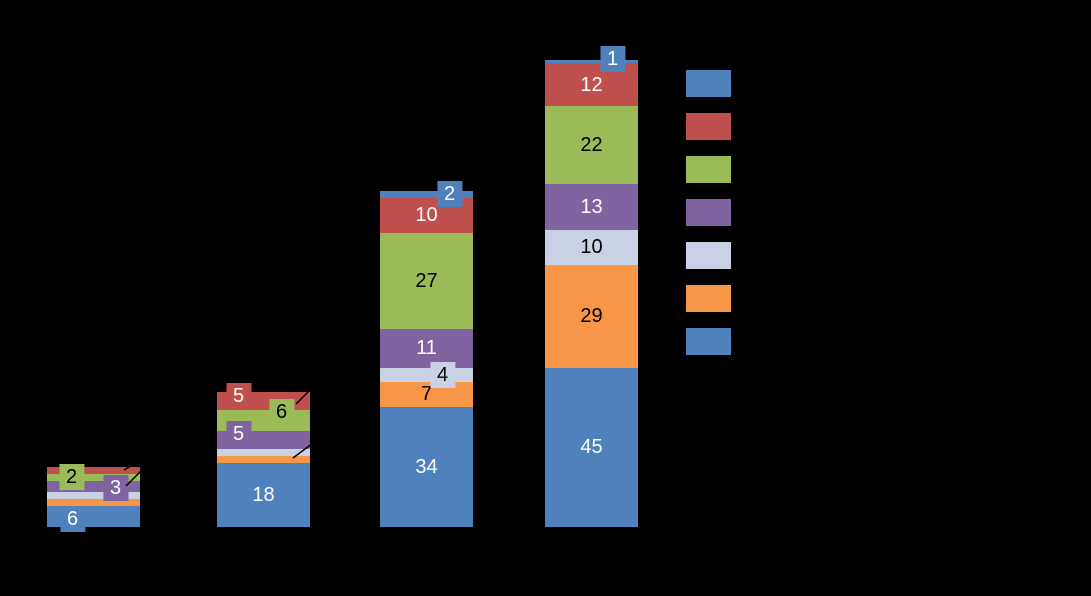  What do you see at coordinates (442, 374) in the screenshot?
I see `data-label-bar-3-gray: 4` at bounding box center [442, 374].